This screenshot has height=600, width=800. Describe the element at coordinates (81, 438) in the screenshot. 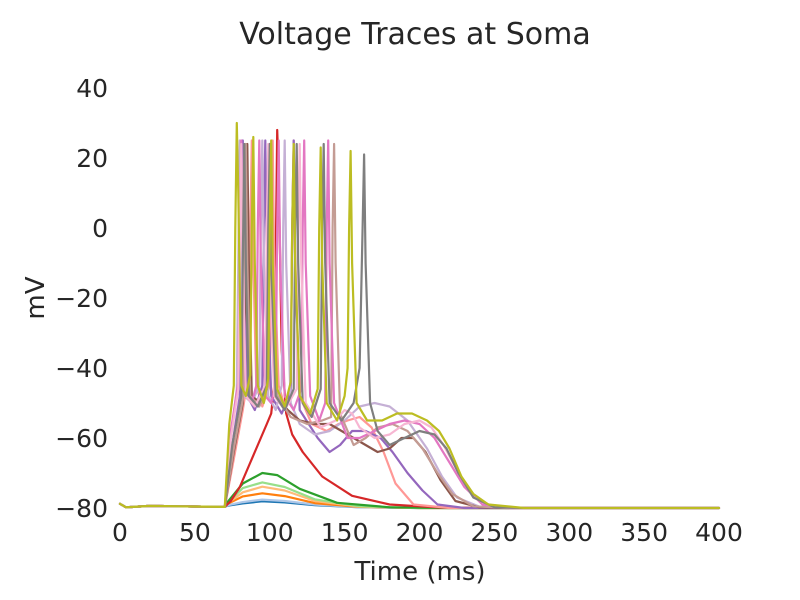

I see `y-tick-label: −60` at that location.